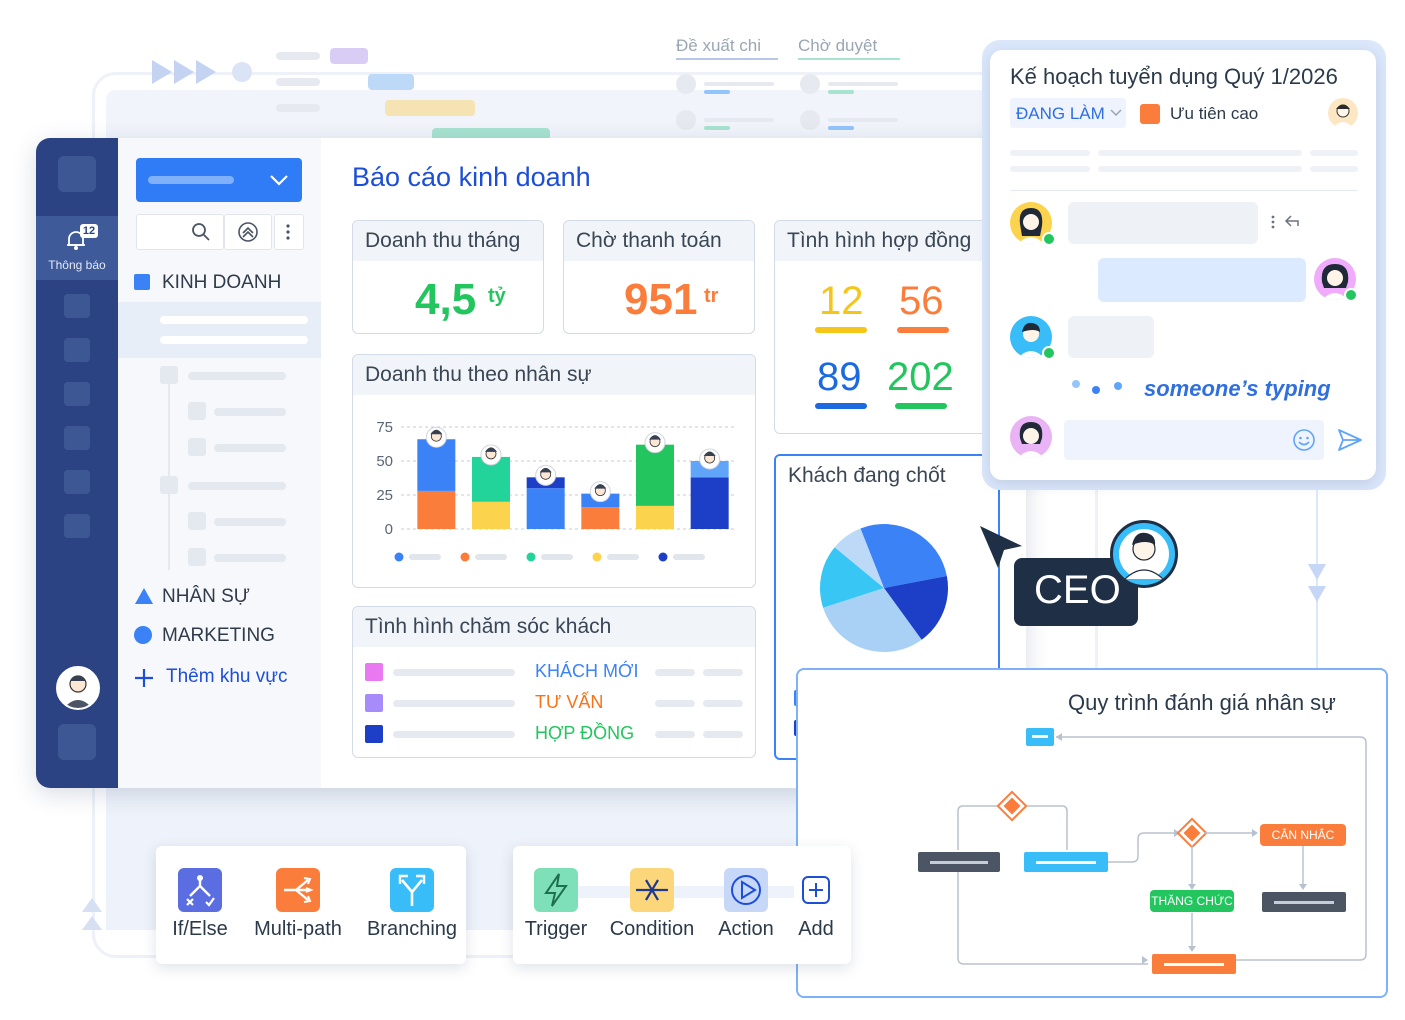 This screenshot has height=1020, width=1405. What do you see at coordinates (77, 265) in the screenshot?
I see `notifications-label: Thông báo` at bounding box center [77, 265].